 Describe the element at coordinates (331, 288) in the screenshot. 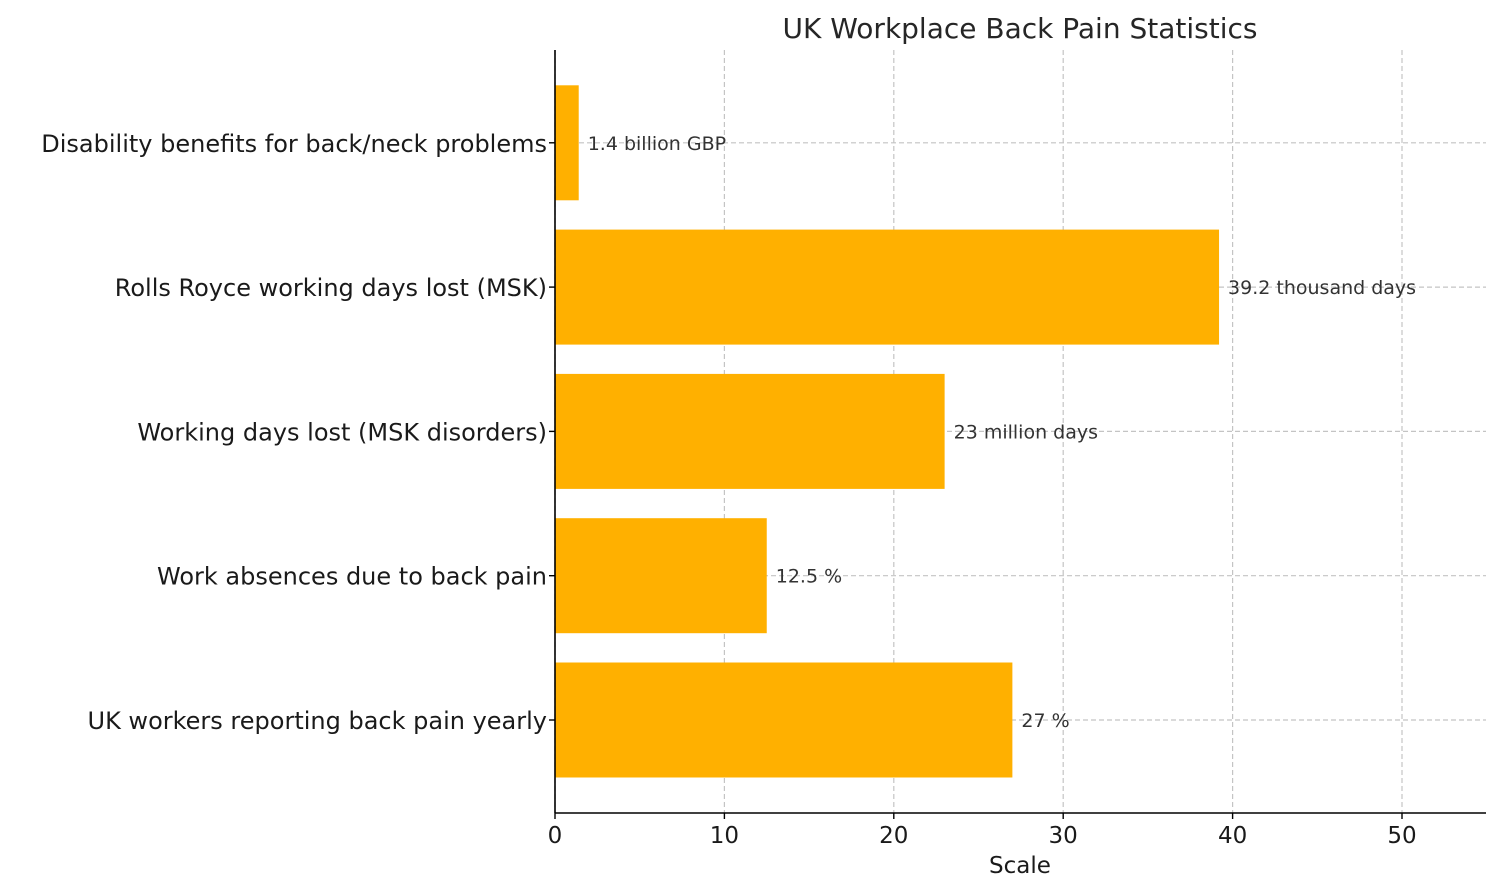

I see `category-label: Rolls Royce working days lost (MSK)` at that location.